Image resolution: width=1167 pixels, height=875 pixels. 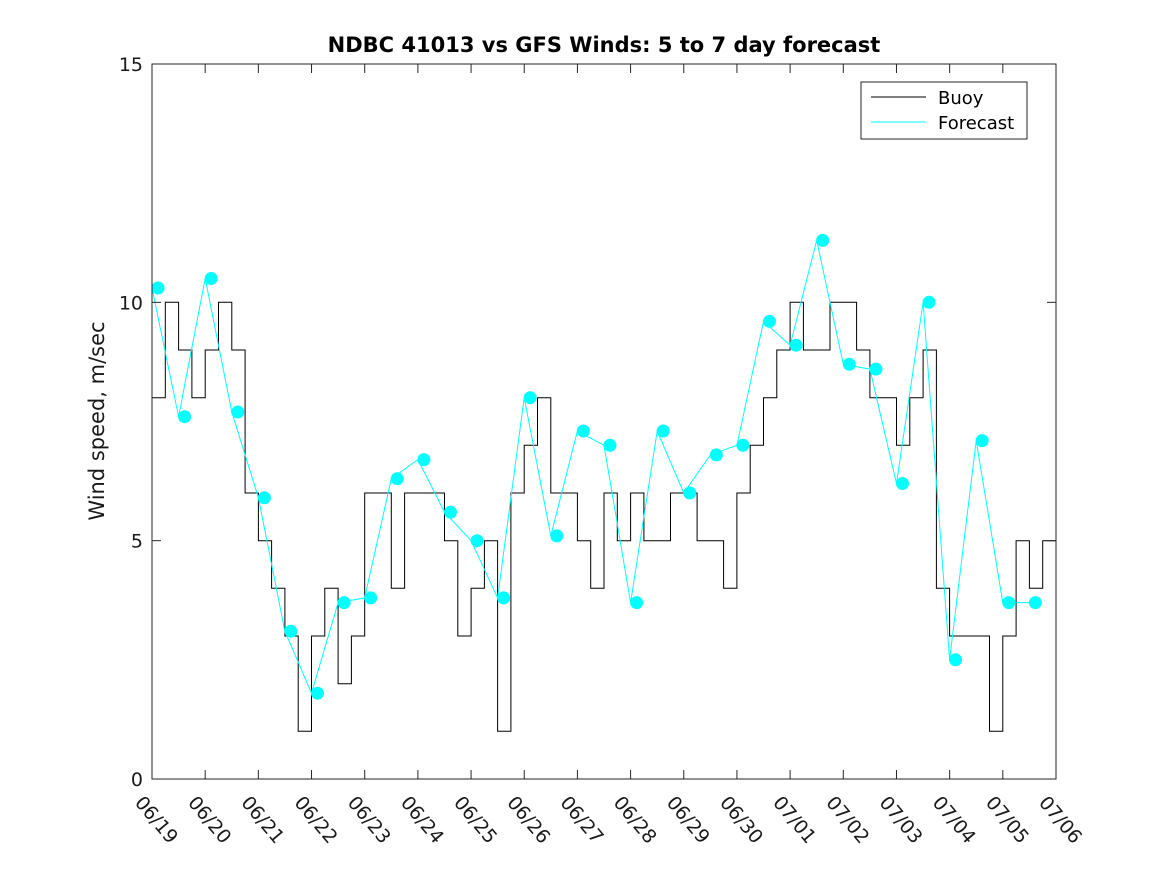 What do you see at coordinates (976, 123) in the screenshot?
I see `legend-forecast-label: Forecast` at bounding box center [976, 123].